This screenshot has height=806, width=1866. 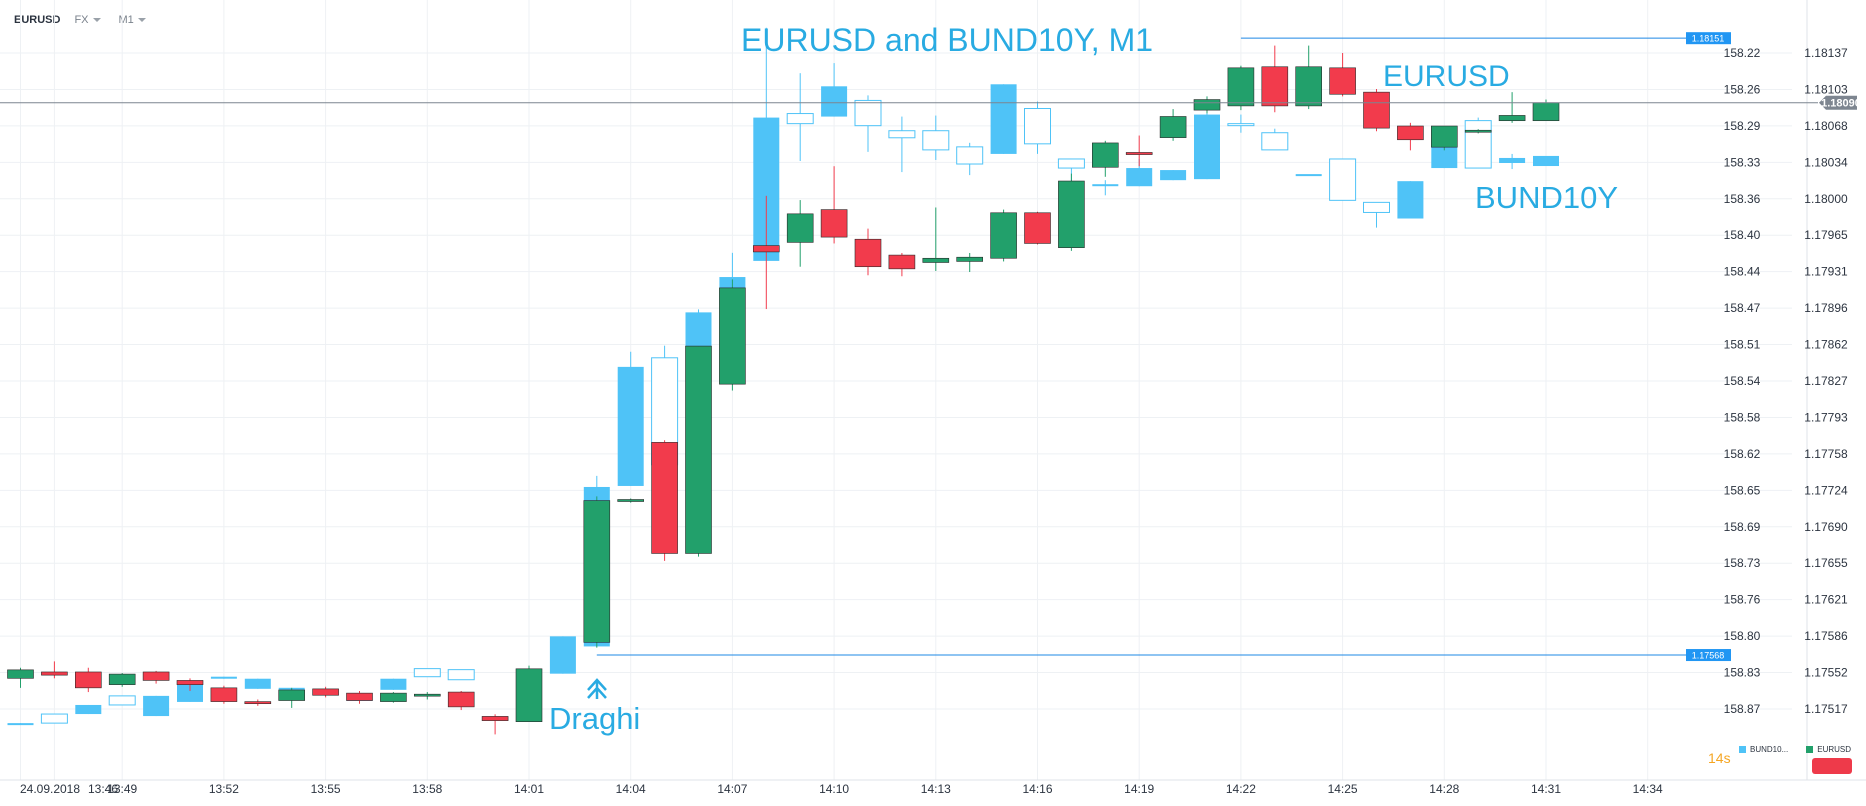 I want to click on chart-title: EURUSD and BUND10Y, M1, so click(x=947, y=40).